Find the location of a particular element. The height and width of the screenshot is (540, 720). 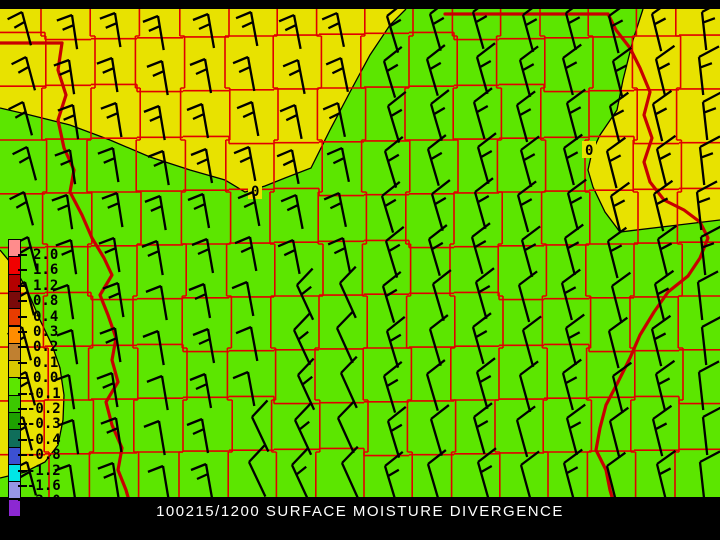

positive-divergence-region-east is located at coordinates (654, 120).